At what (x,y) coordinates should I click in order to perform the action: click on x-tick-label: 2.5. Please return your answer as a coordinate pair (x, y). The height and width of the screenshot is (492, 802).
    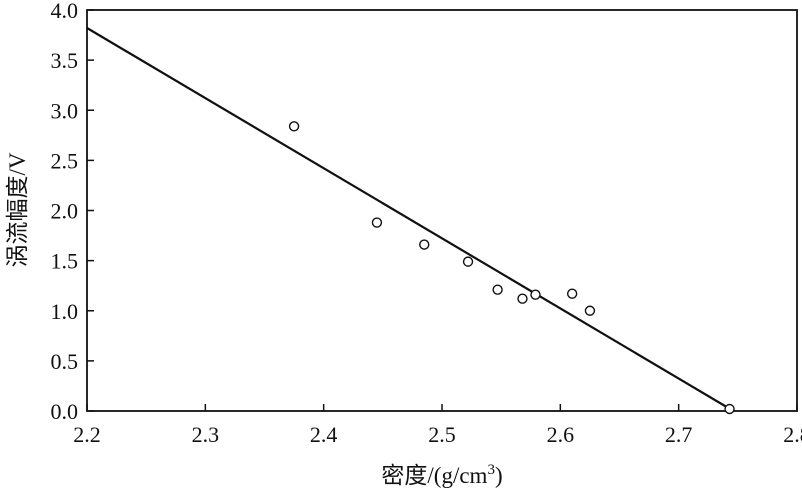
    Looking at the image, I should click on (442, 434).